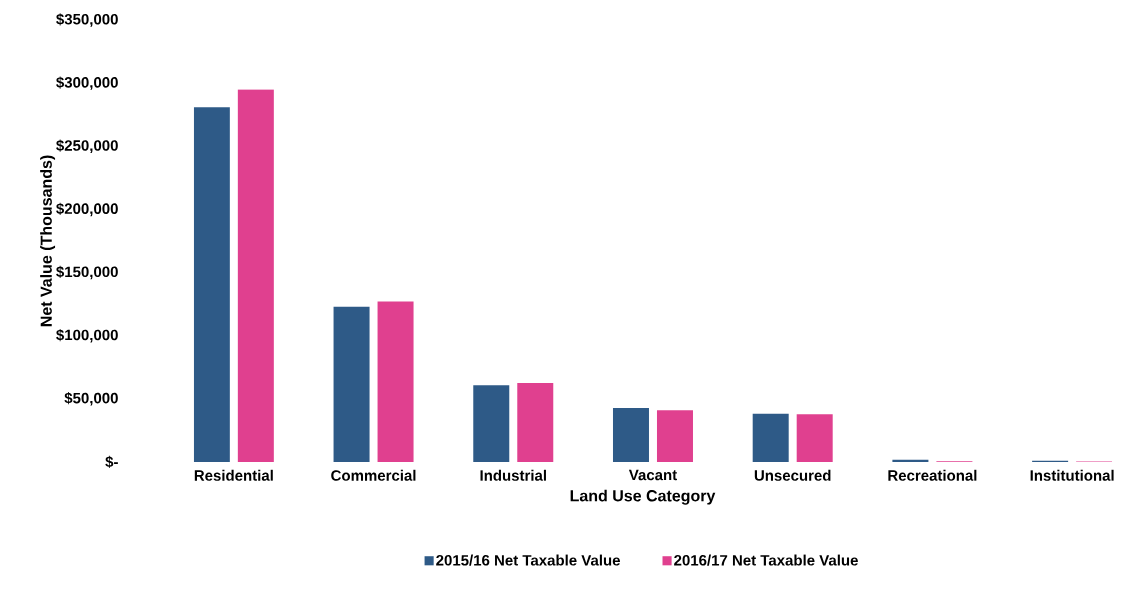  I want to click on x-axis-title: Land Use Category, so click(643, 497).